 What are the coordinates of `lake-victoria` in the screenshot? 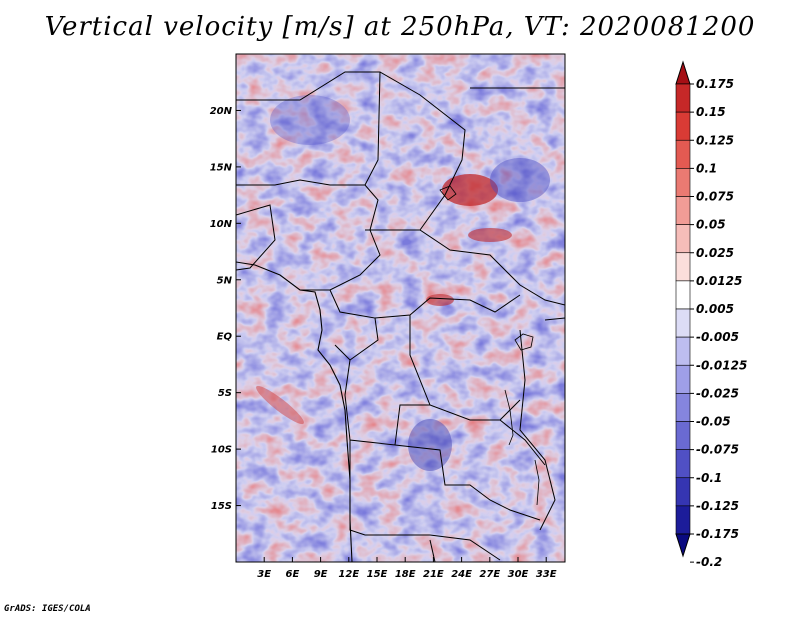 It's located at (524, 342).